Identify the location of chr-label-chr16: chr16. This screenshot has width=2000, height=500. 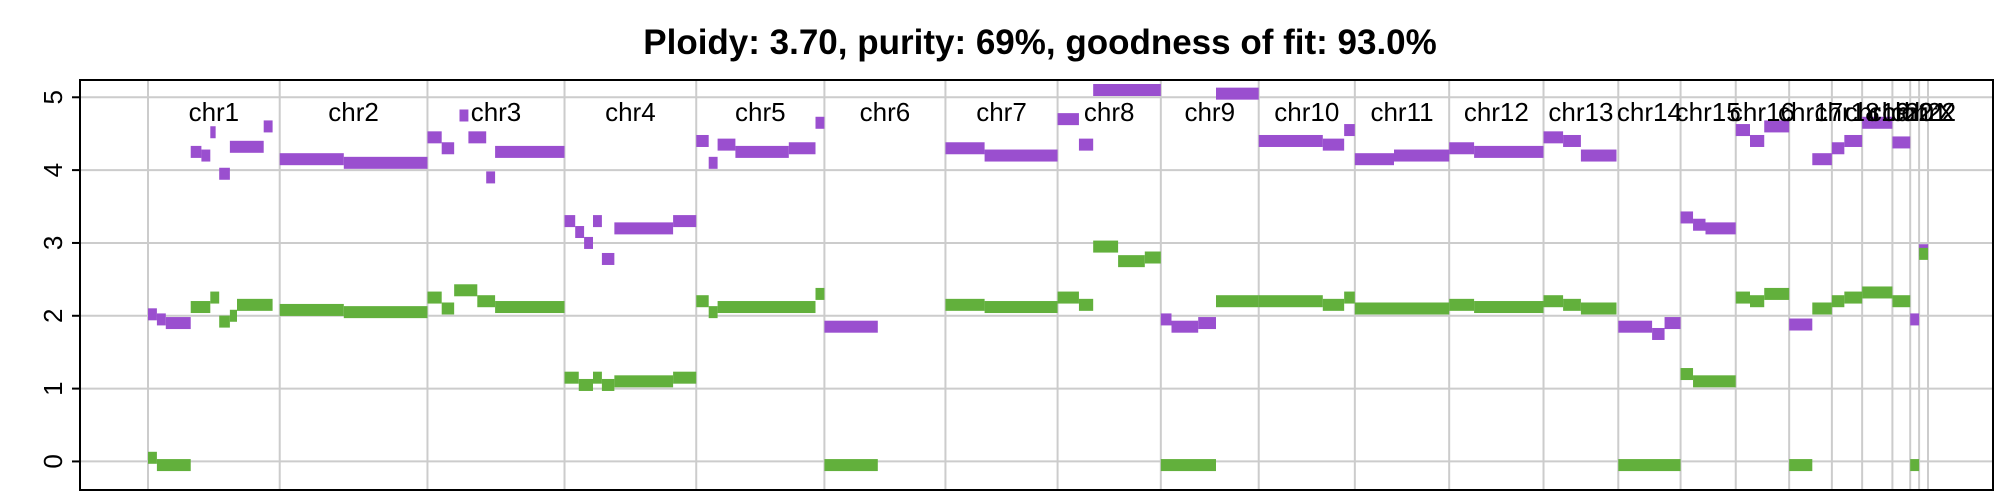
(1762, 112).